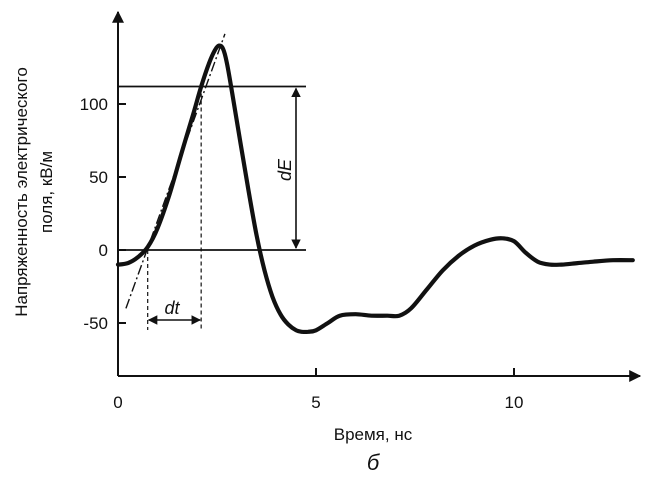 This screenshot has width=649, height=479. What do you see at coordinates (95, 323) in the screenshot?
I see `y-tick-label--50: -50` at bounding box center [95, 323].